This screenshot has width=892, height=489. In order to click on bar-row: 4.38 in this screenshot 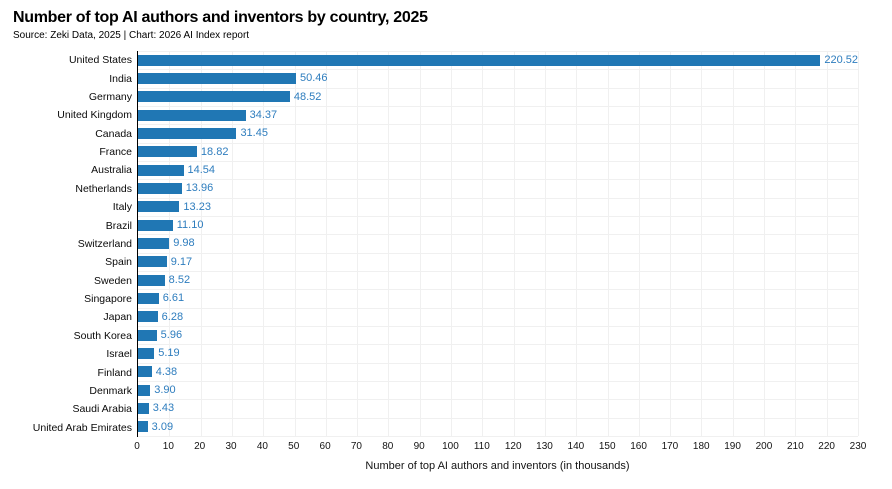, I will do `click(498, 372)`.